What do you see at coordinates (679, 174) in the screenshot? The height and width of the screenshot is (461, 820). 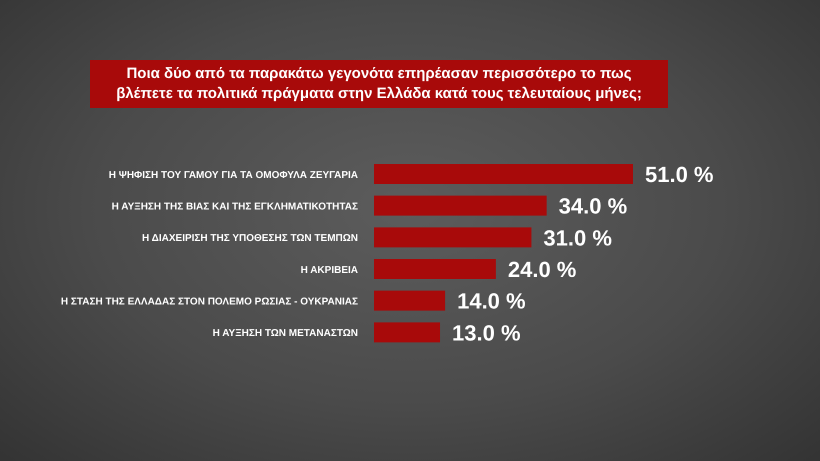 I see `data-label: 51.0 %` at bounding box center [679, 174].